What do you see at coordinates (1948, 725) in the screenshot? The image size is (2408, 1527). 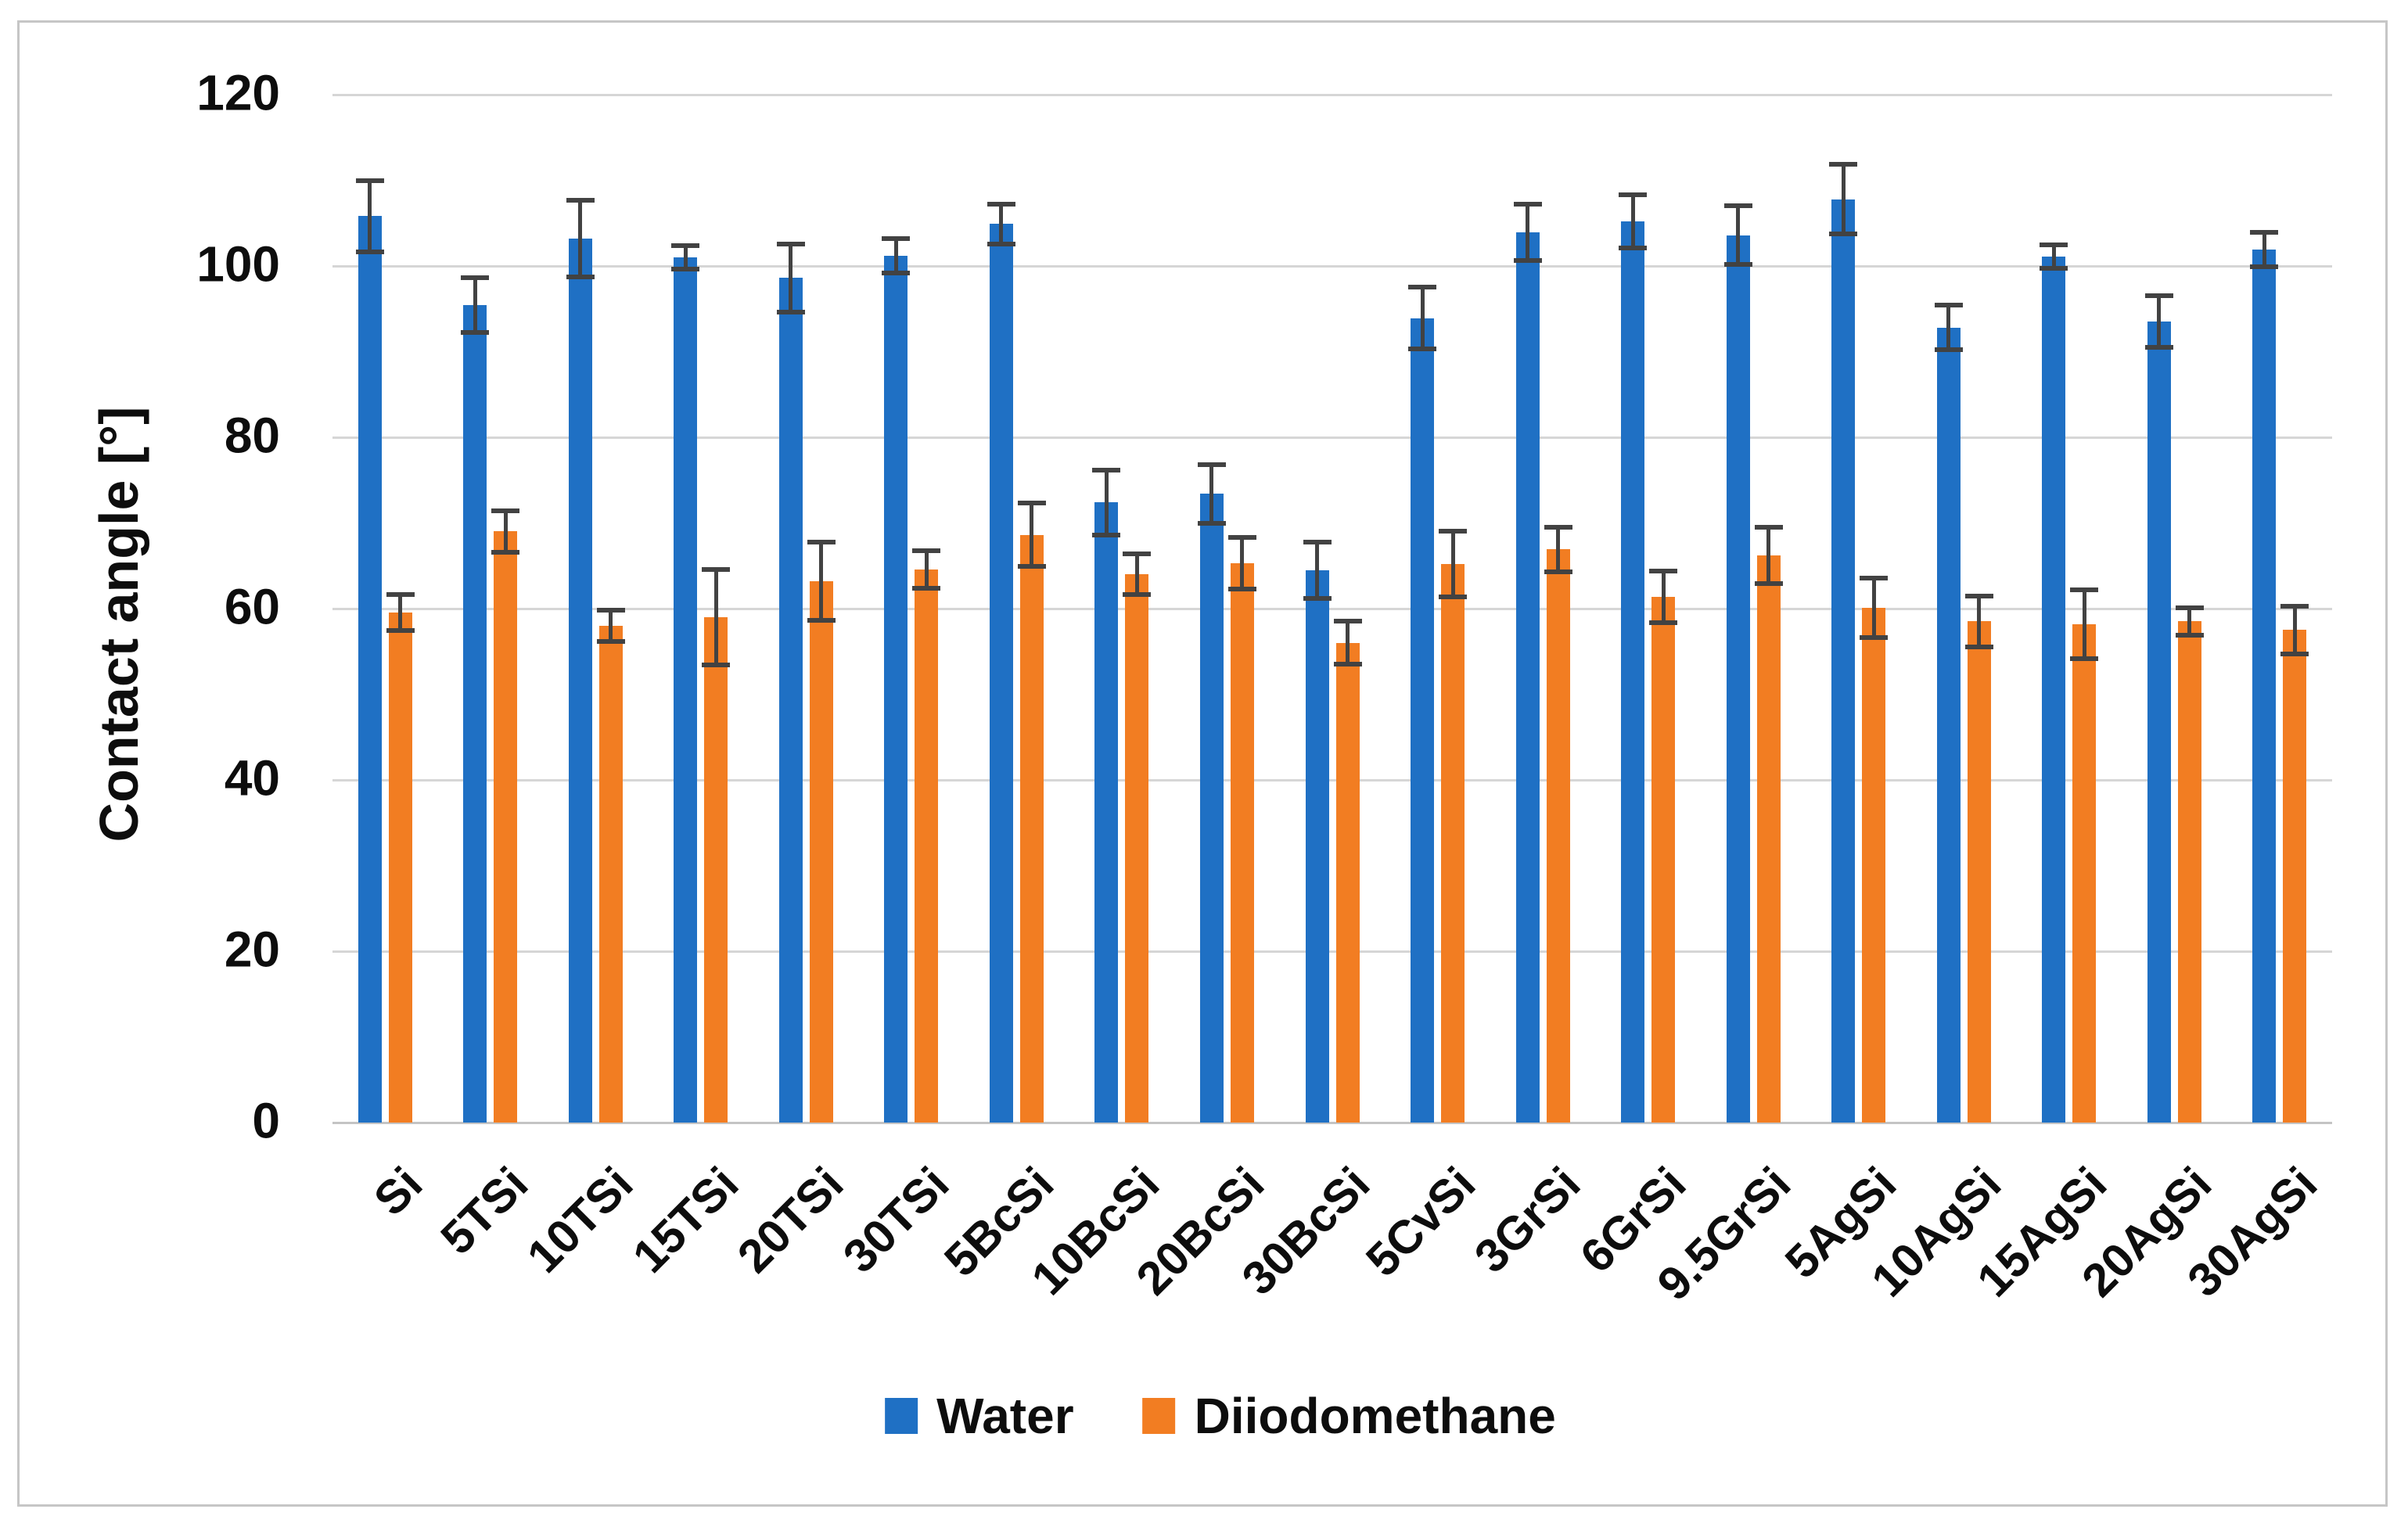 I see `bar-water-10AgSi` at bounding box center [1948, 725].